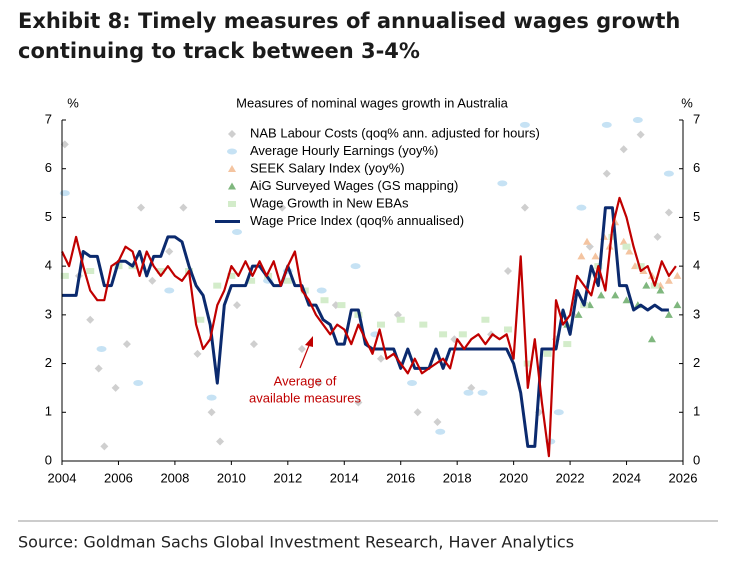 This screenshot has width=733, height=564. I want to click on y2-tick-label: 4, so click(696, 265).